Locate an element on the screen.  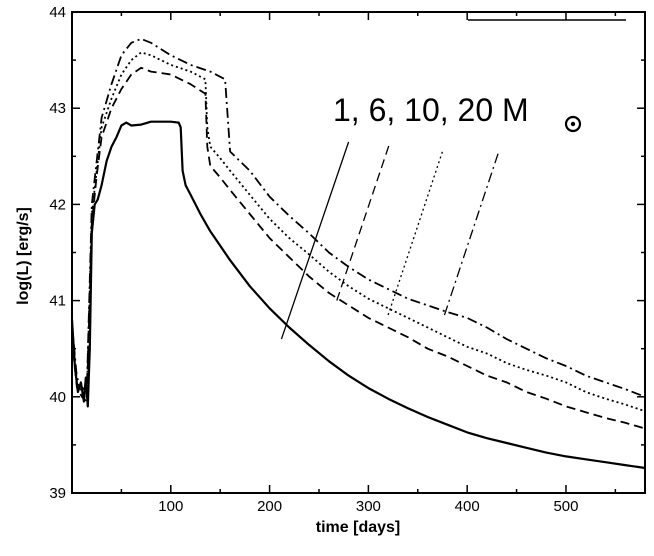
y-axis-label: log(L) [erg/s] is located at coordinates (23, 256).